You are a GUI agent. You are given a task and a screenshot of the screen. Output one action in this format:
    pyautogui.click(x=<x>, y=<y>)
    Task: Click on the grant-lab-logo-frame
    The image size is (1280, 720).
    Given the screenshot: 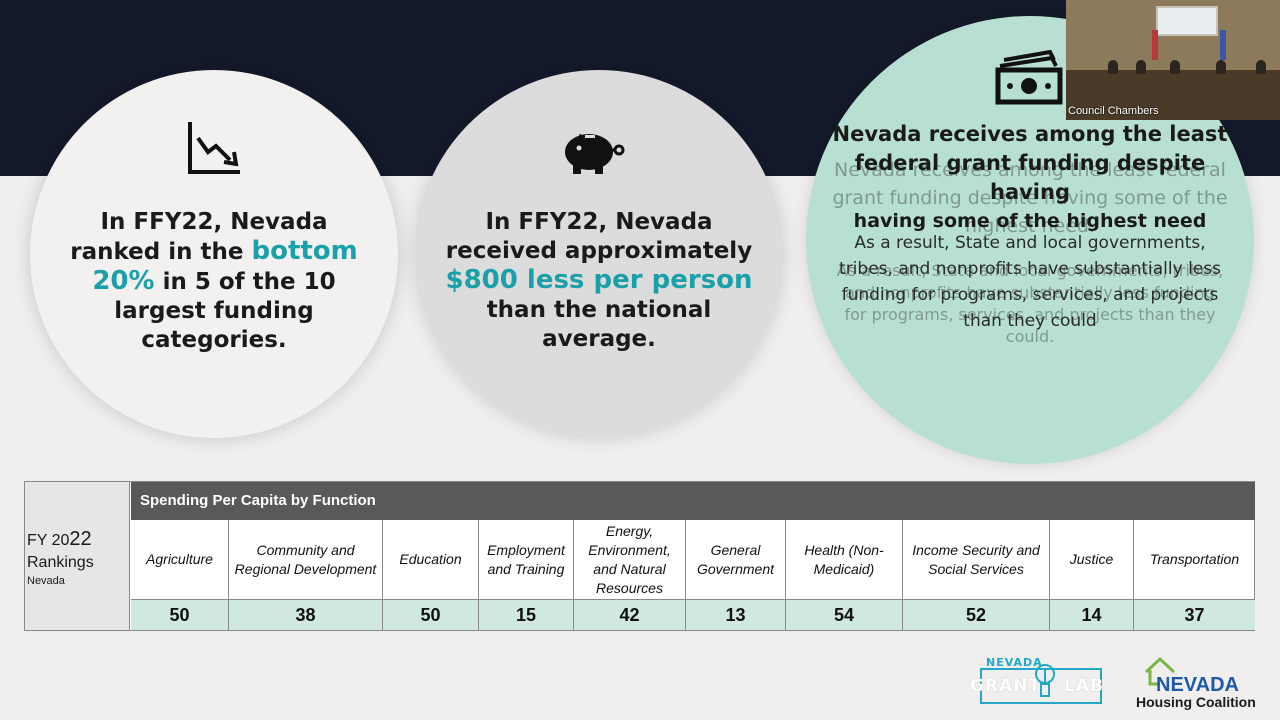 What is the action you would take?
    pyautogui.click(x=1041, y=686)
    